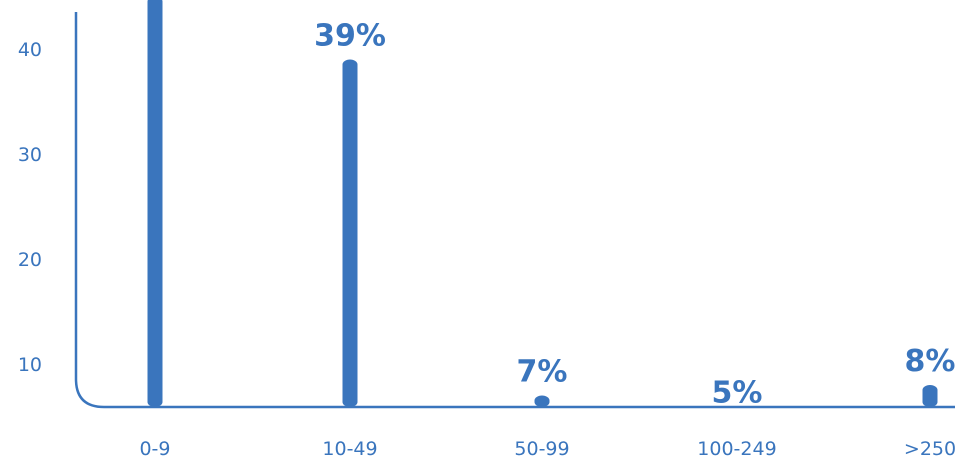 The image size is (962, 460). What do you see at coordinates (542, 372) in the screenshot?
I see `data-label: 7%` at bounding box center [542, 372].